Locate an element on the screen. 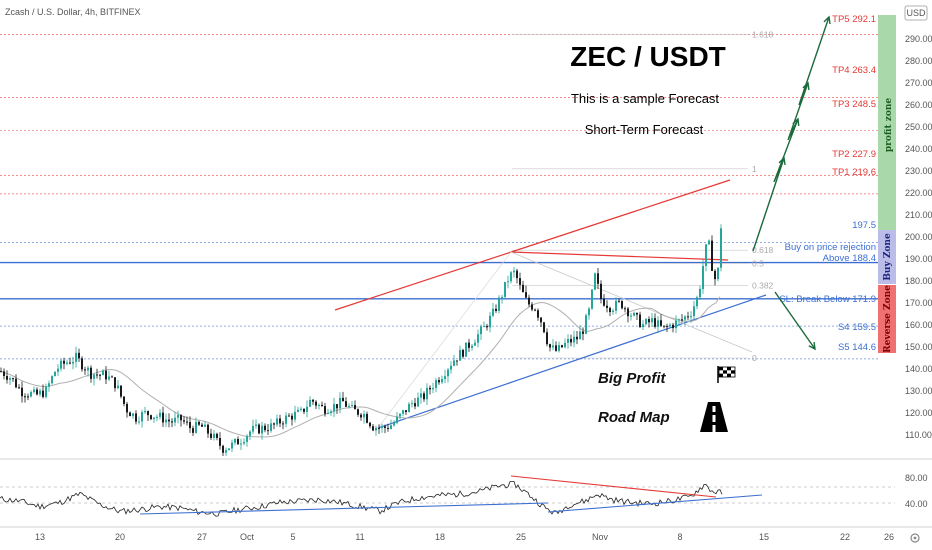 The image size is (932, 550). y-tick-280: 280.00 is located at coordinates (918, 61).